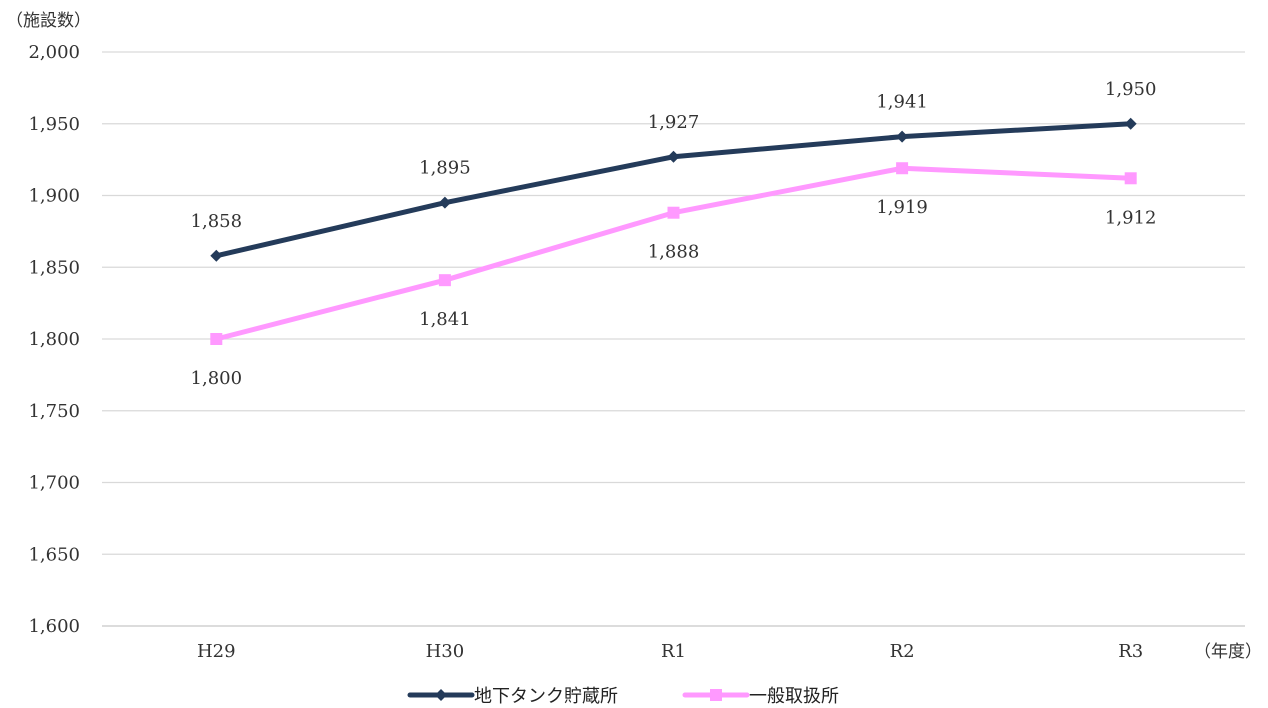 This screenshot has width=1268, height=708. Describe the element at coordinates (1228, 652) in the screenshot. I see `x-axis-unit-label: （年度）` at that location.